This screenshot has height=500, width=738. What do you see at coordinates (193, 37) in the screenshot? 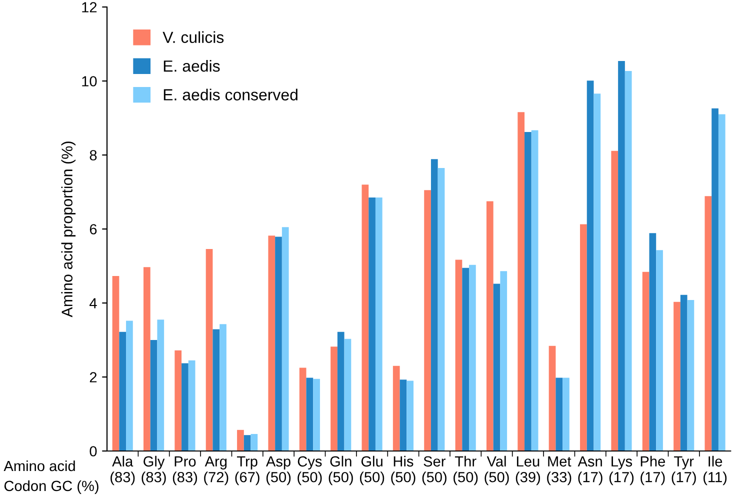
I see `legend-label: V. culicis` at bounding box center [193, 37].